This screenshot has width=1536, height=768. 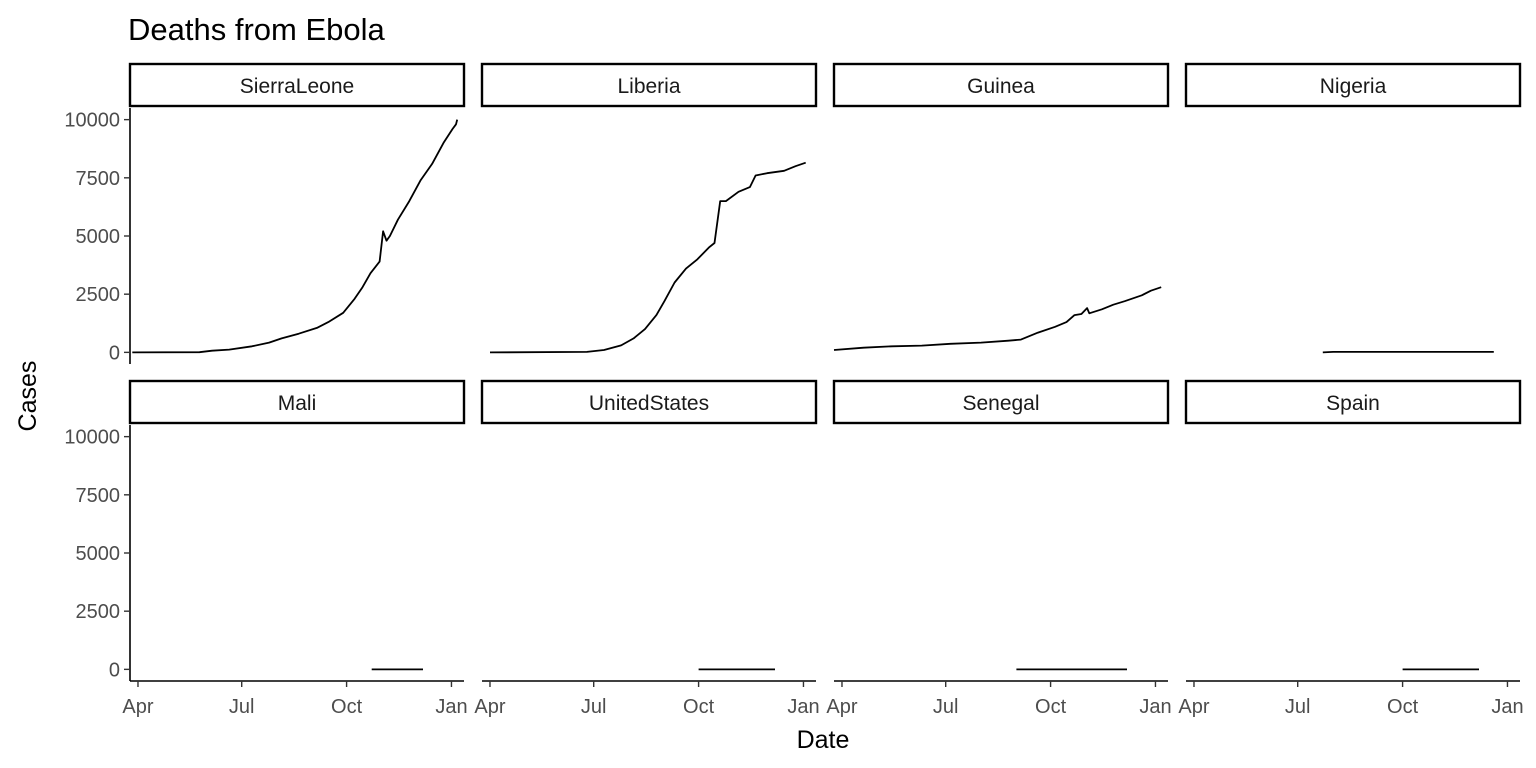 I want to click on facet-panel: Senegal Apr Jul Oct Jan, so click(x=999, y=548).